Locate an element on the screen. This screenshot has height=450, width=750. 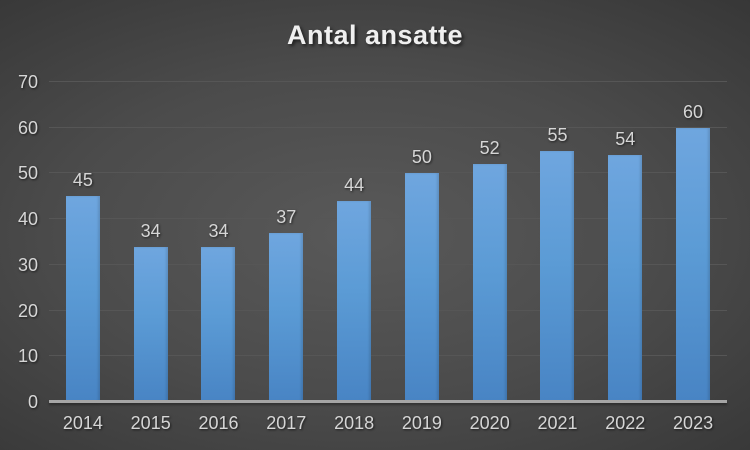
bar-column-2023: 60 is located at coordinates (693, 242).